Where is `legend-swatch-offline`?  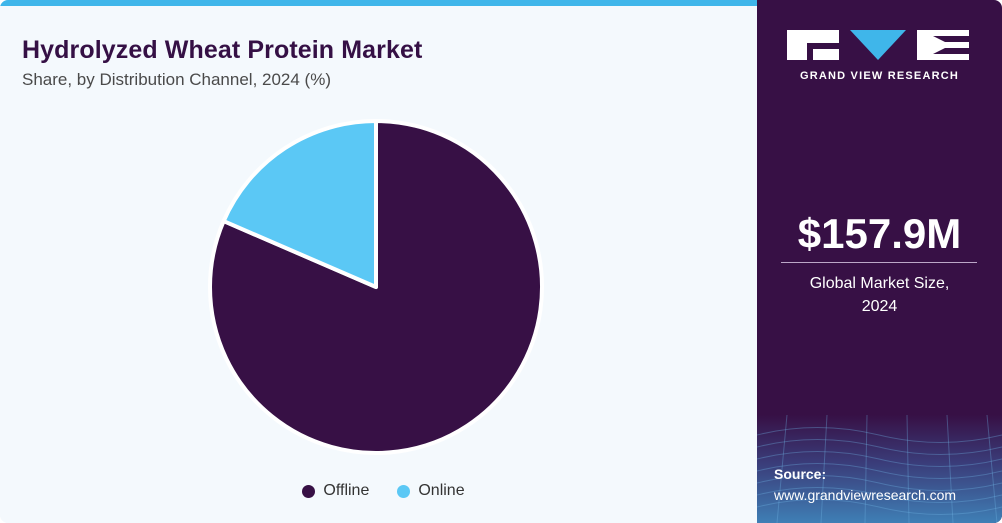
legend-swatch-offline is located at coordinates (309, 491).